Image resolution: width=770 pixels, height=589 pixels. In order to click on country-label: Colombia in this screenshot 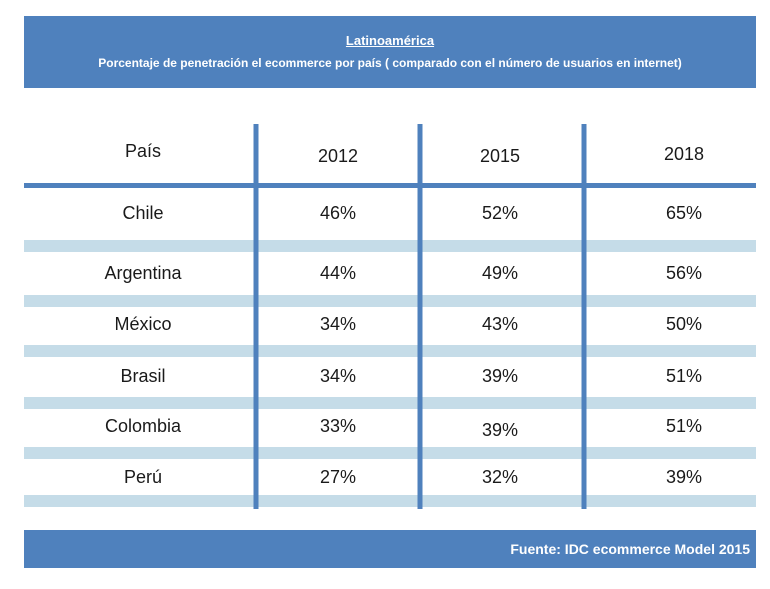, I will do `click(143, 426)`.